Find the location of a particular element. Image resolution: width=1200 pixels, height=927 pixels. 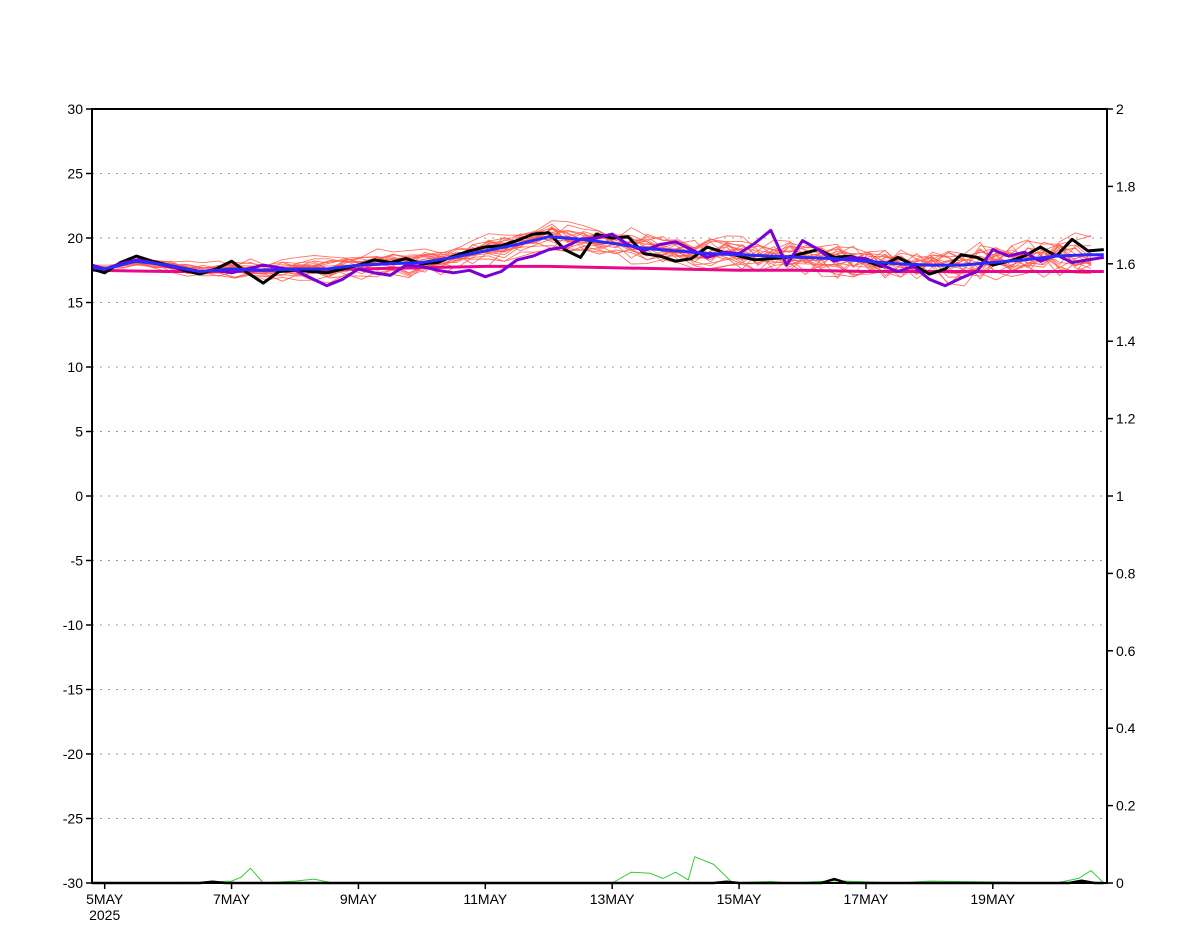

left-y-tick-label: 5 is located at coordinates (79, 432).